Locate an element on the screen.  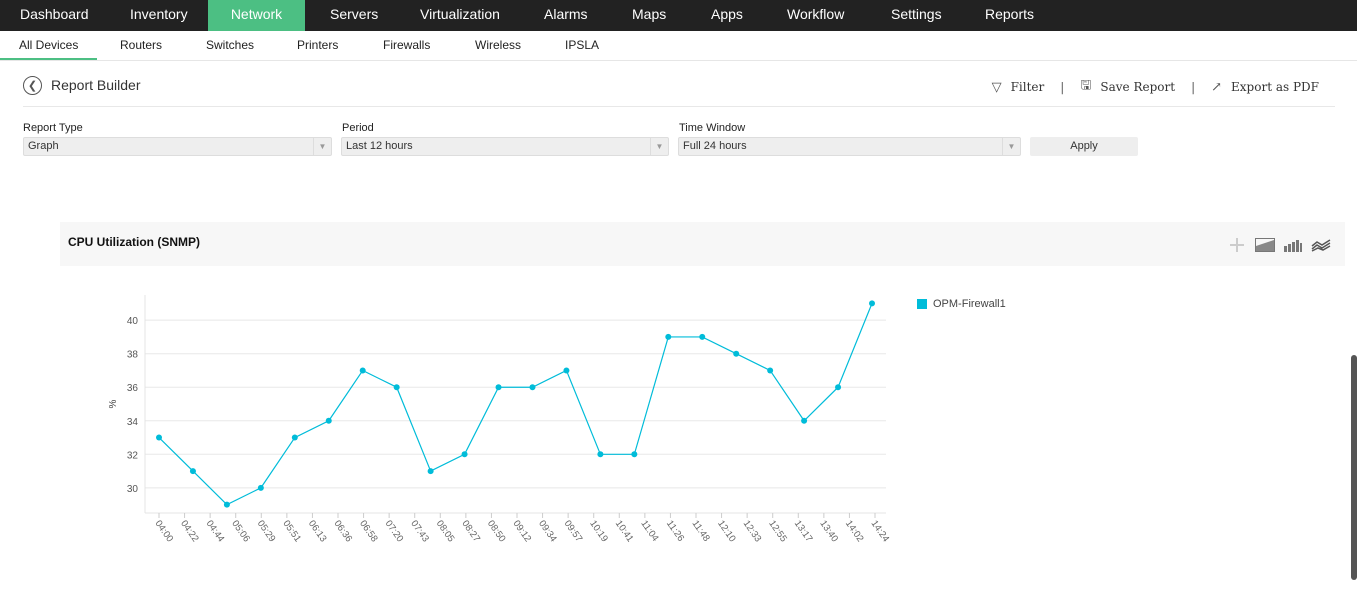
x-tick-label: 13:17 is located at coordinates (803, 531).